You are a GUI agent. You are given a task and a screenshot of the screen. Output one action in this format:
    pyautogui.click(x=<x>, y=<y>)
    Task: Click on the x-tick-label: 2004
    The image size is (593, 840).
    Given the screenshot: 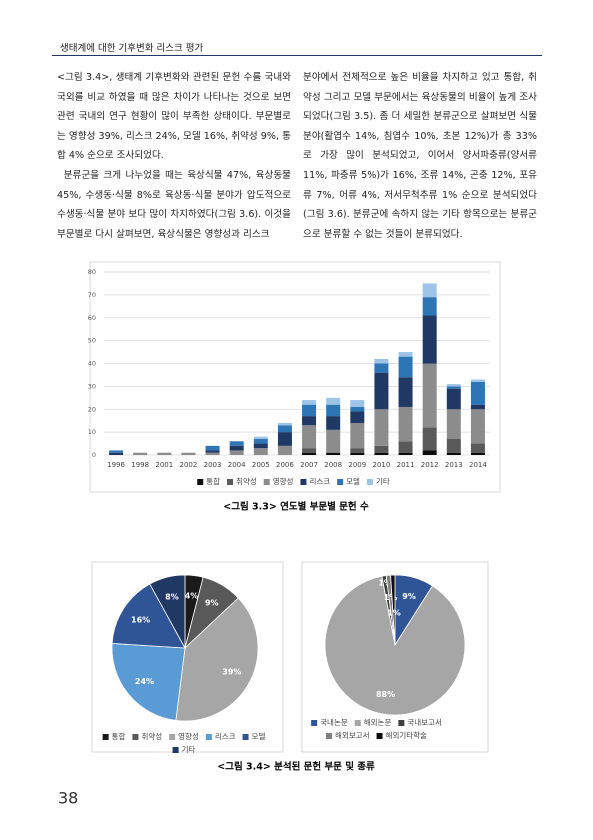 What is the action you would take?
    pyautogui.click(x=237, y=465)
    